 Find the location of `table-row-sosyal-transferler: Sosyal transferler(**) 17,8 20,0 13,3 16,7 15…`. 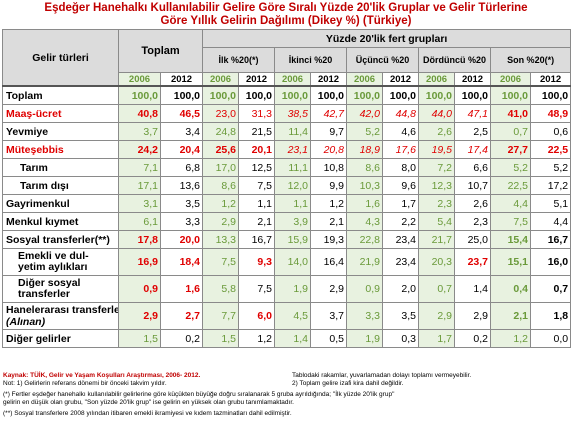

table-row-sosyal-transferler: Sosyal transferler(**) 17,8 20,0 13,3 16,7 15… is located at coordinates (287, 239).